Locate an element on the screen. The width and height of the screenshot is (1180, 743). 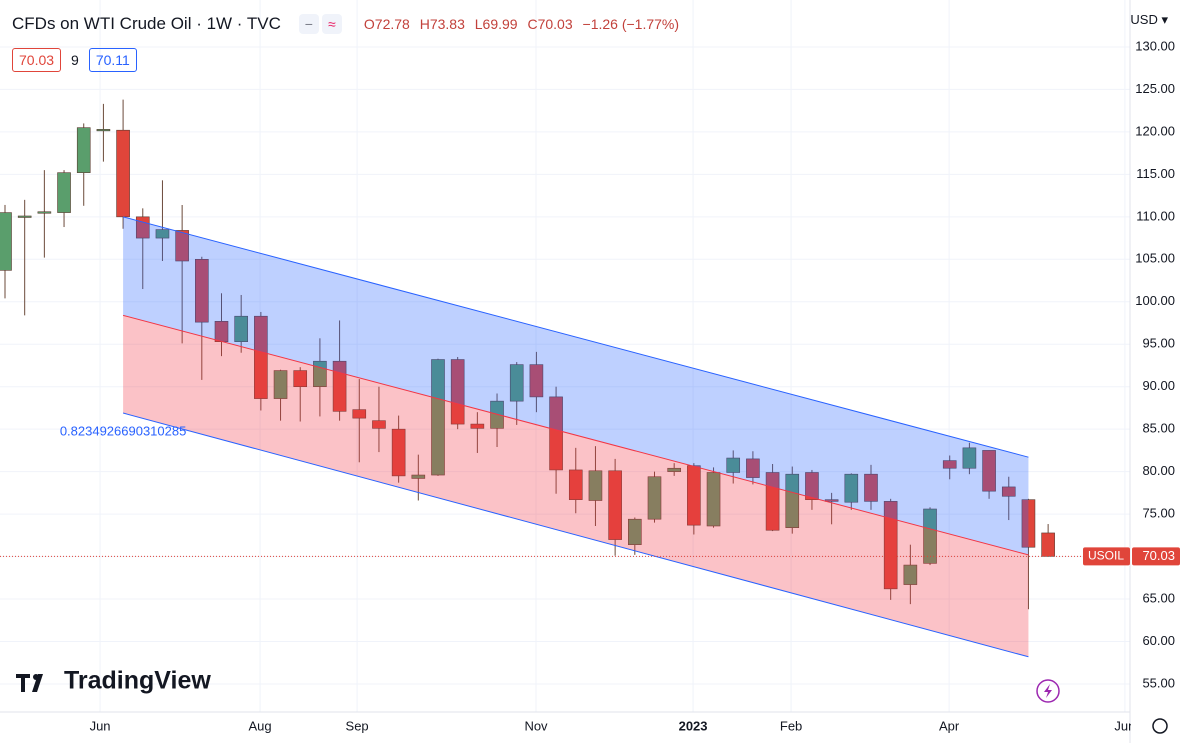
y-tick-label: 75.00 is located at coordinates (1158, 513).